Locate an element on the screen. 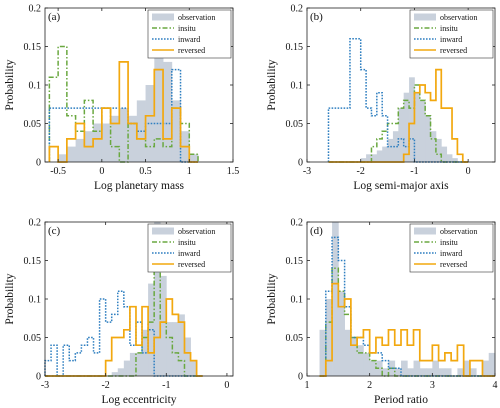 This screenshot has height=408, width=500. x-axis-label: Period ratio is located at coordinates (401, 400).